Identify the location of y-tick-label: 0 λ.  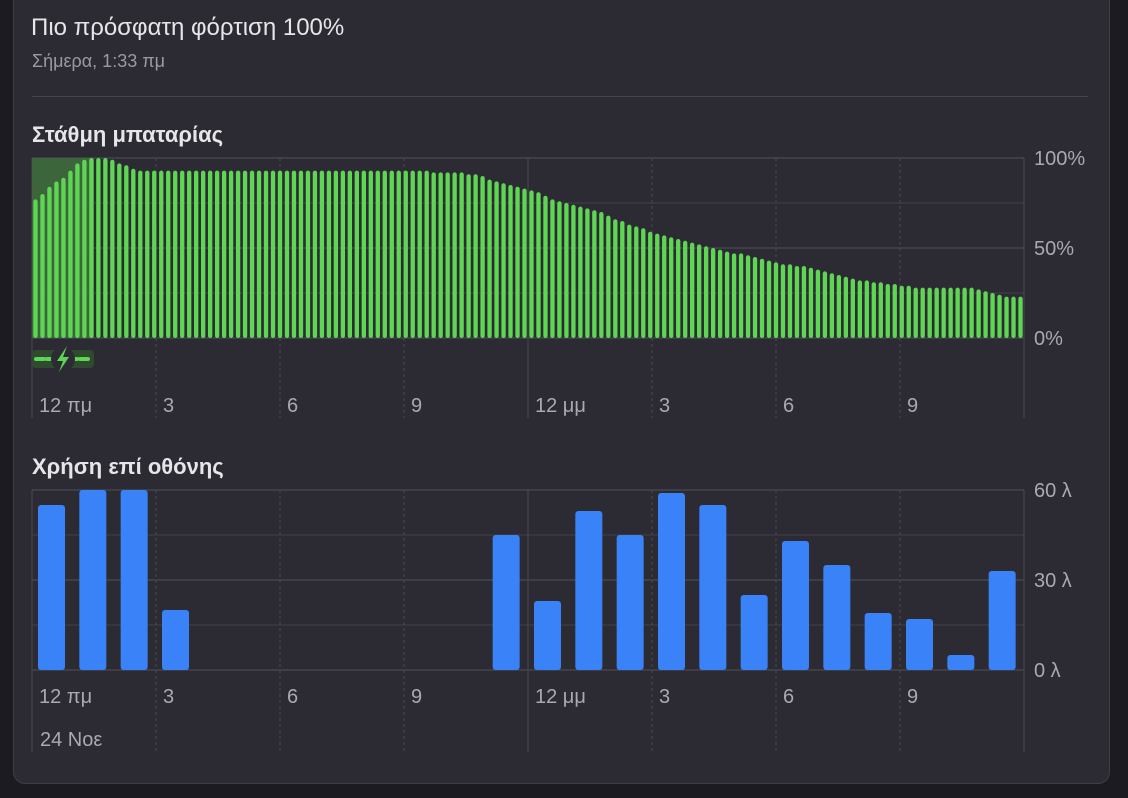
(1047, 671).